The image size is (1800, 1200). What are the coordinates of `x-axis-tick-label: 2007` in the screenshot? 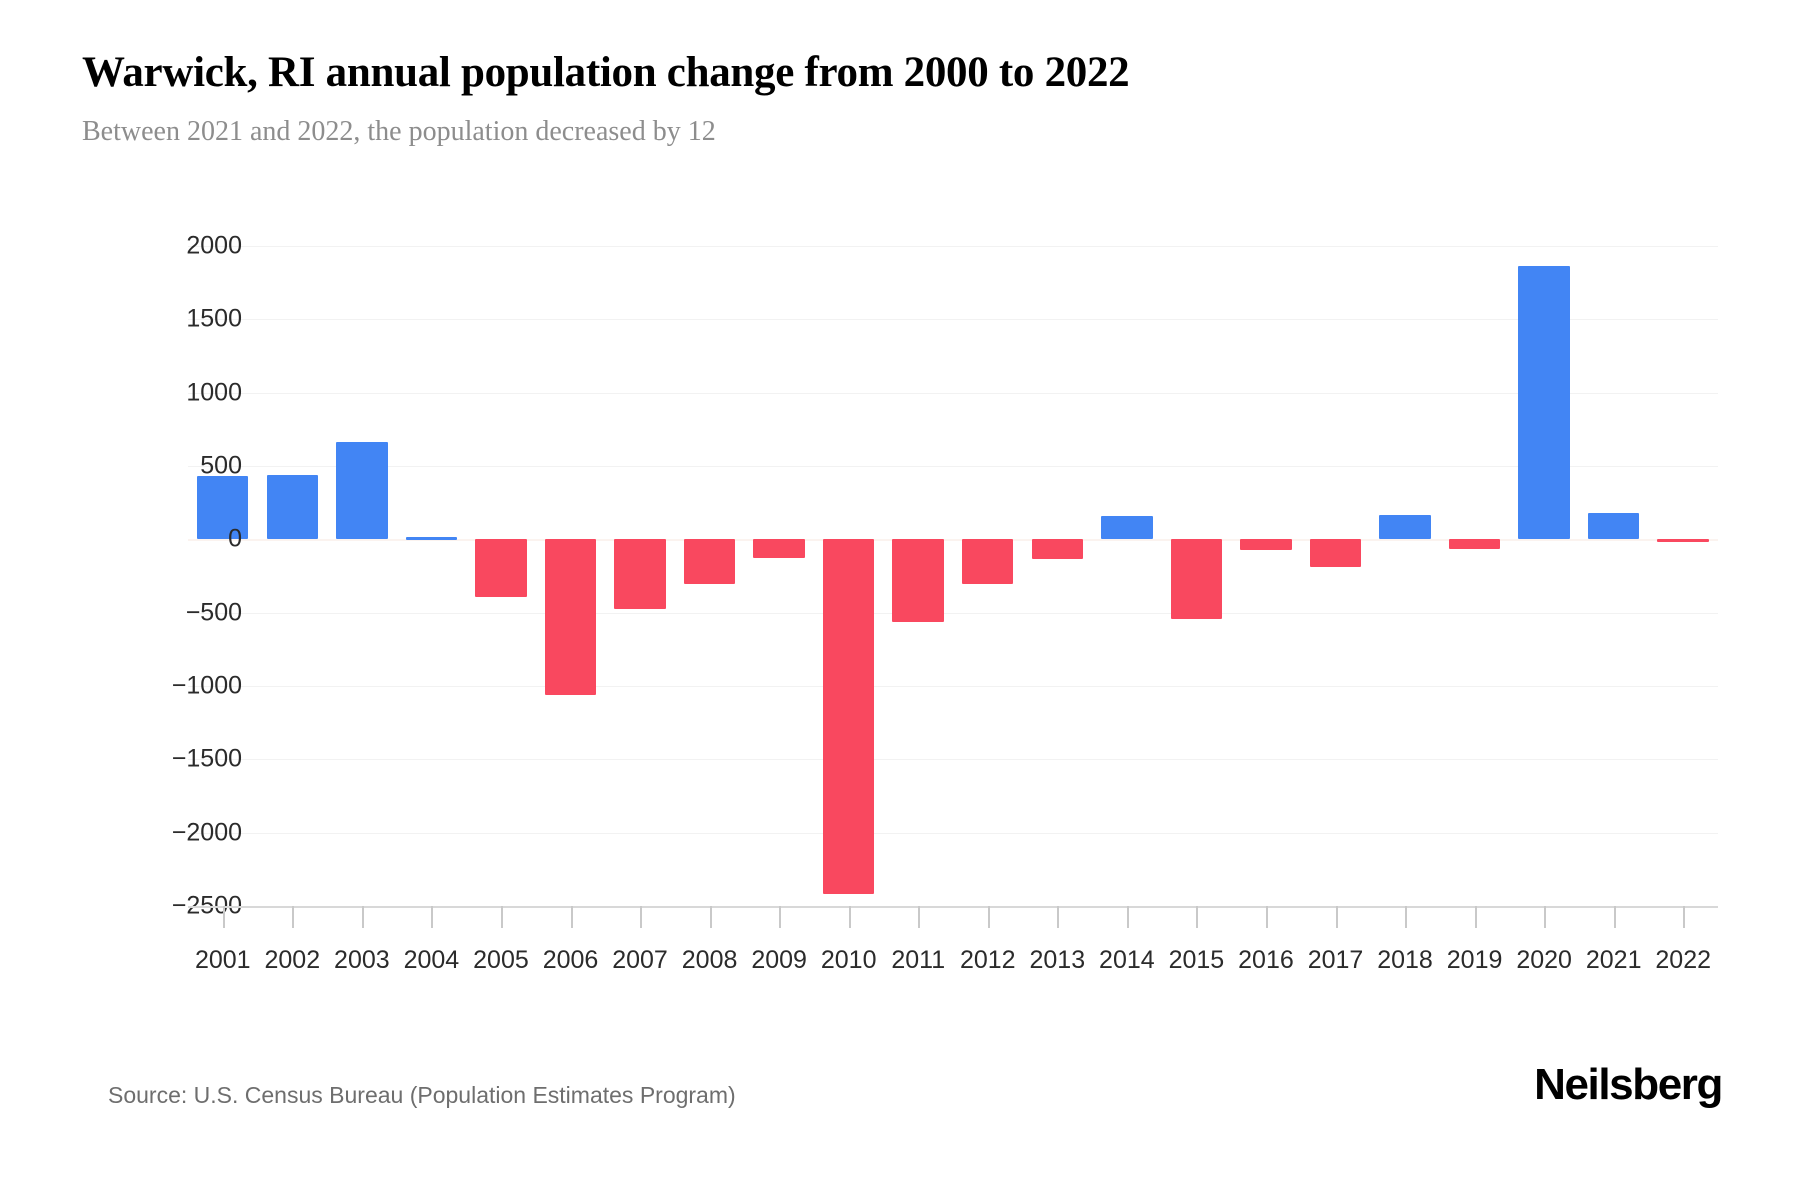 It's located at (640, 960).